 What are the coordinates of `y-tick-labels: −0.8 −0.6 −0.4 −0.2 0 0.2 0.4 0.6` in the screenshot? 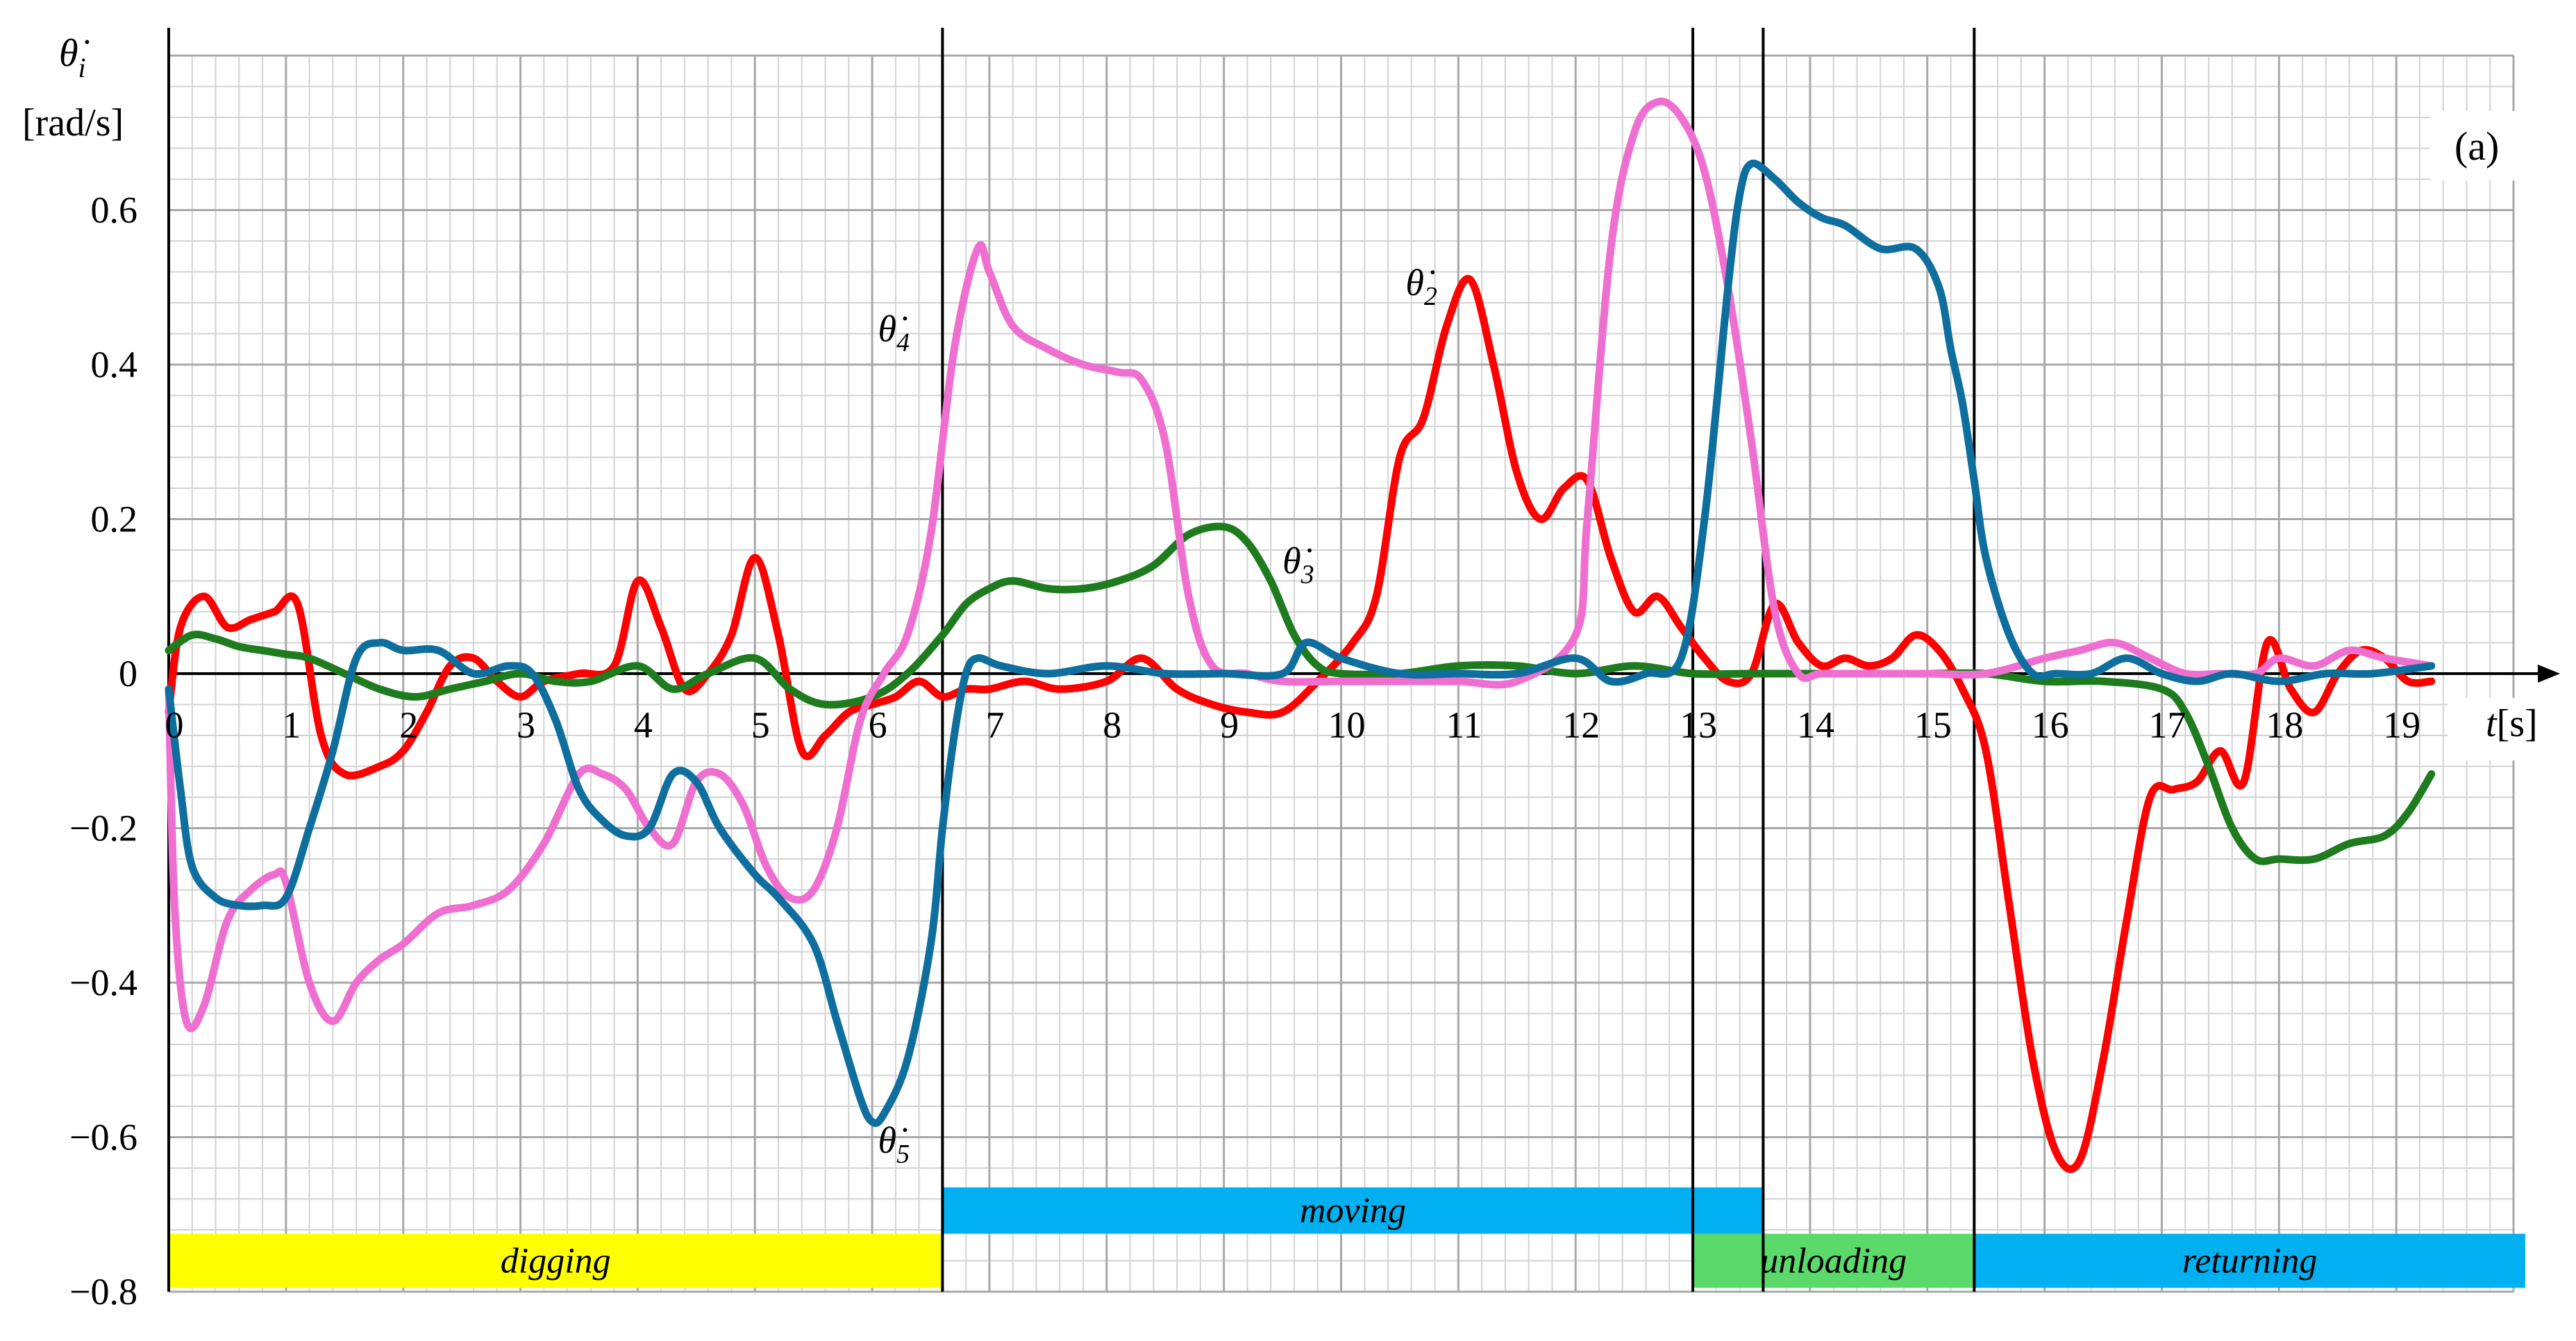 It's located at (103, 751).